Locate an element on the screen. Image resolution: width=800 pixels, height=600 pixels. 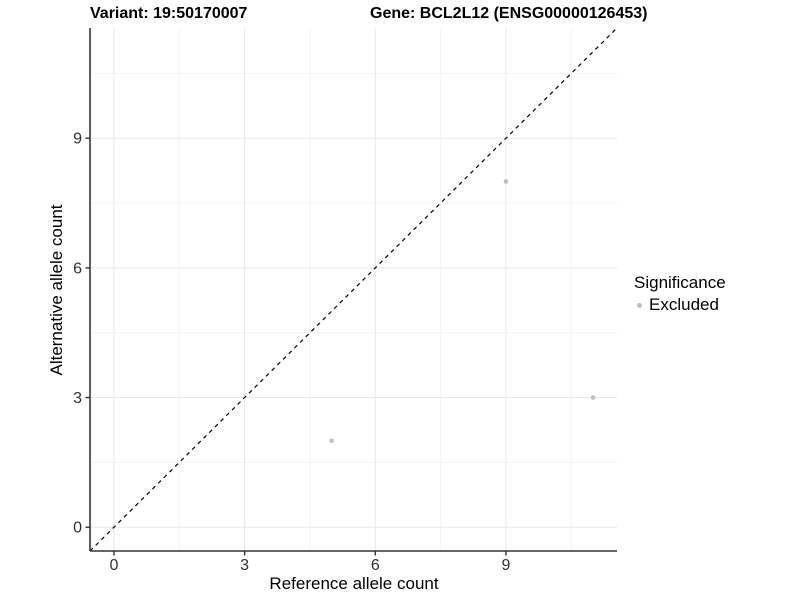
plot-title-gene: Gene: BCL2L12 (ENSG00000126453) is located at coordinates (509, 13).